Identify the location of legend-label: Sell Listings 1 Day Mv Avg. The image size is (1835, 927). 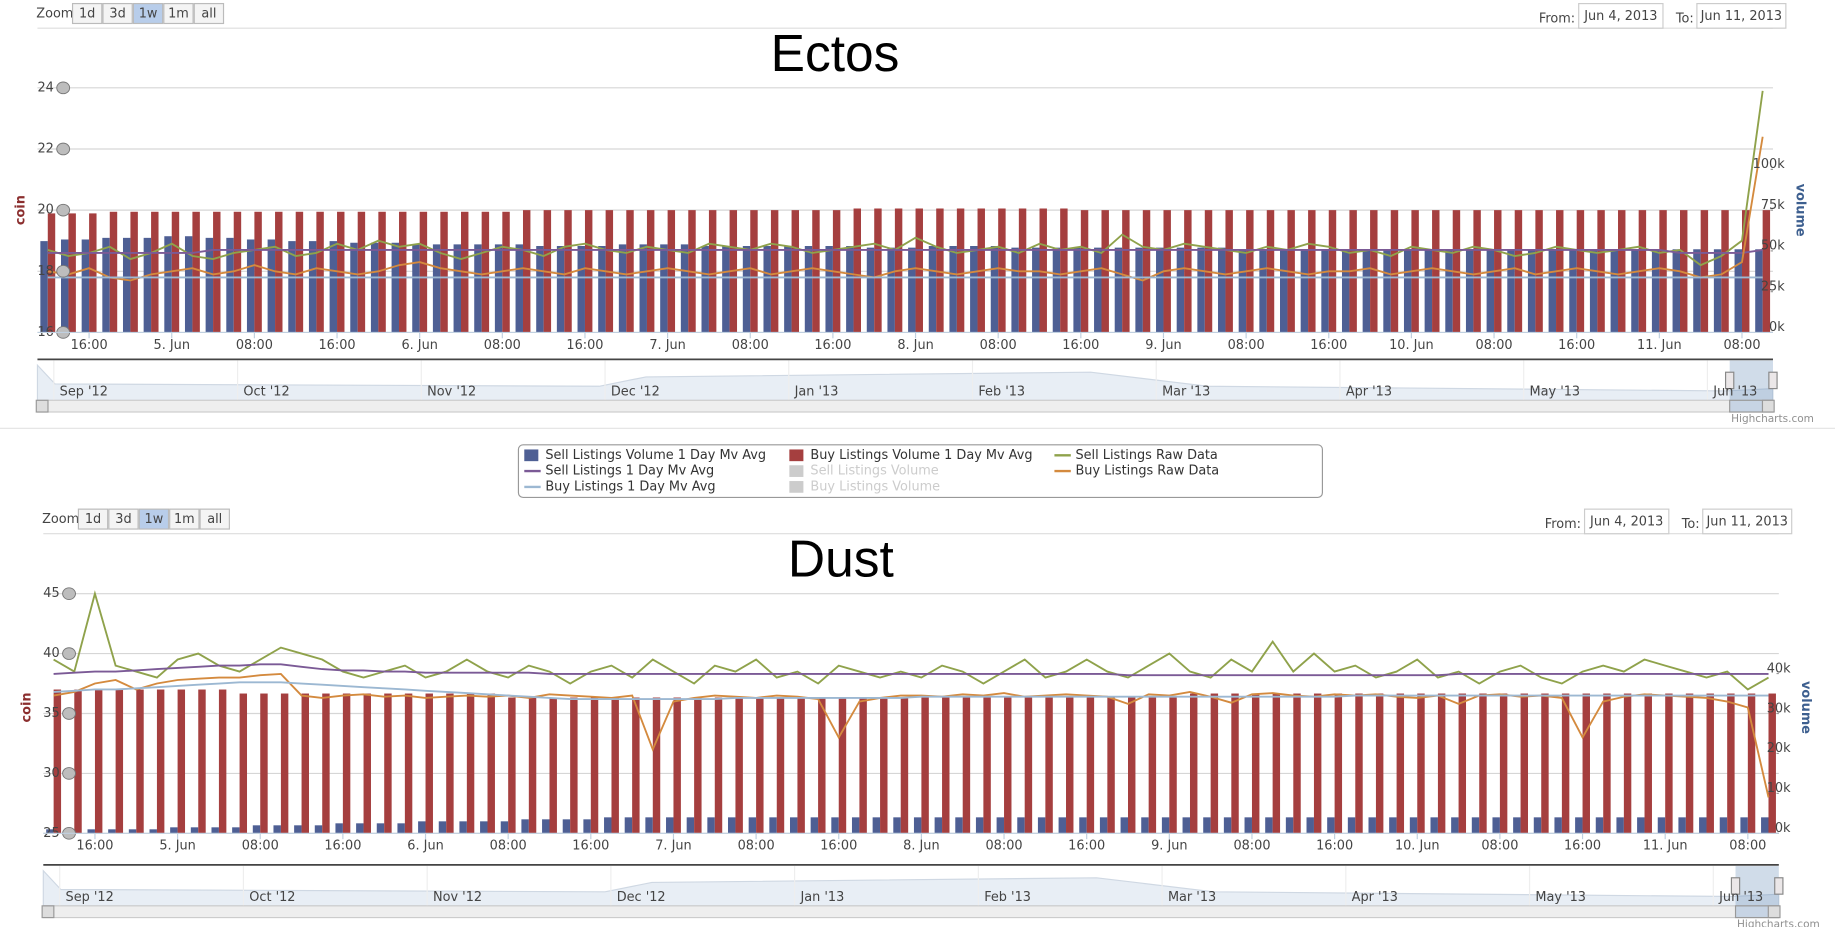
(629, 471).